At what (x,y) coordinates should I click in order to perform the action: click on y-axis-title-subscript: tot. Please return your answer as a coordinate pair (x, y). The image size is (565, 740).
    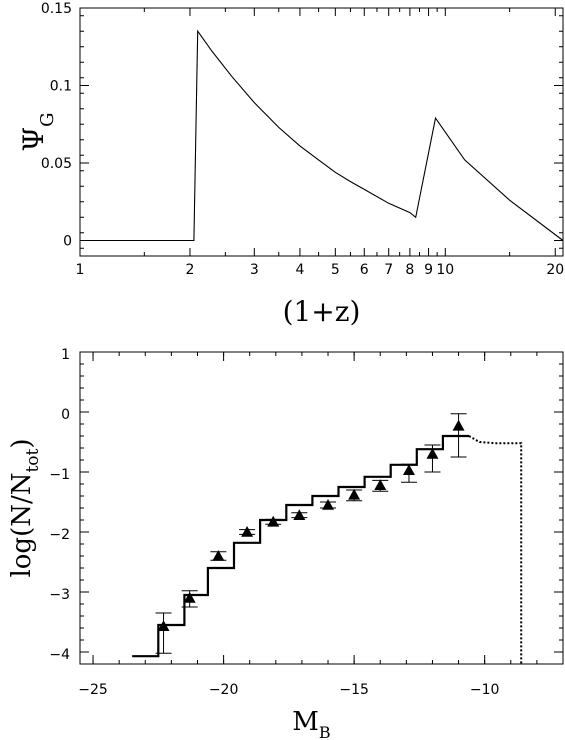
    Looking at the image, I should click on (33, 460).